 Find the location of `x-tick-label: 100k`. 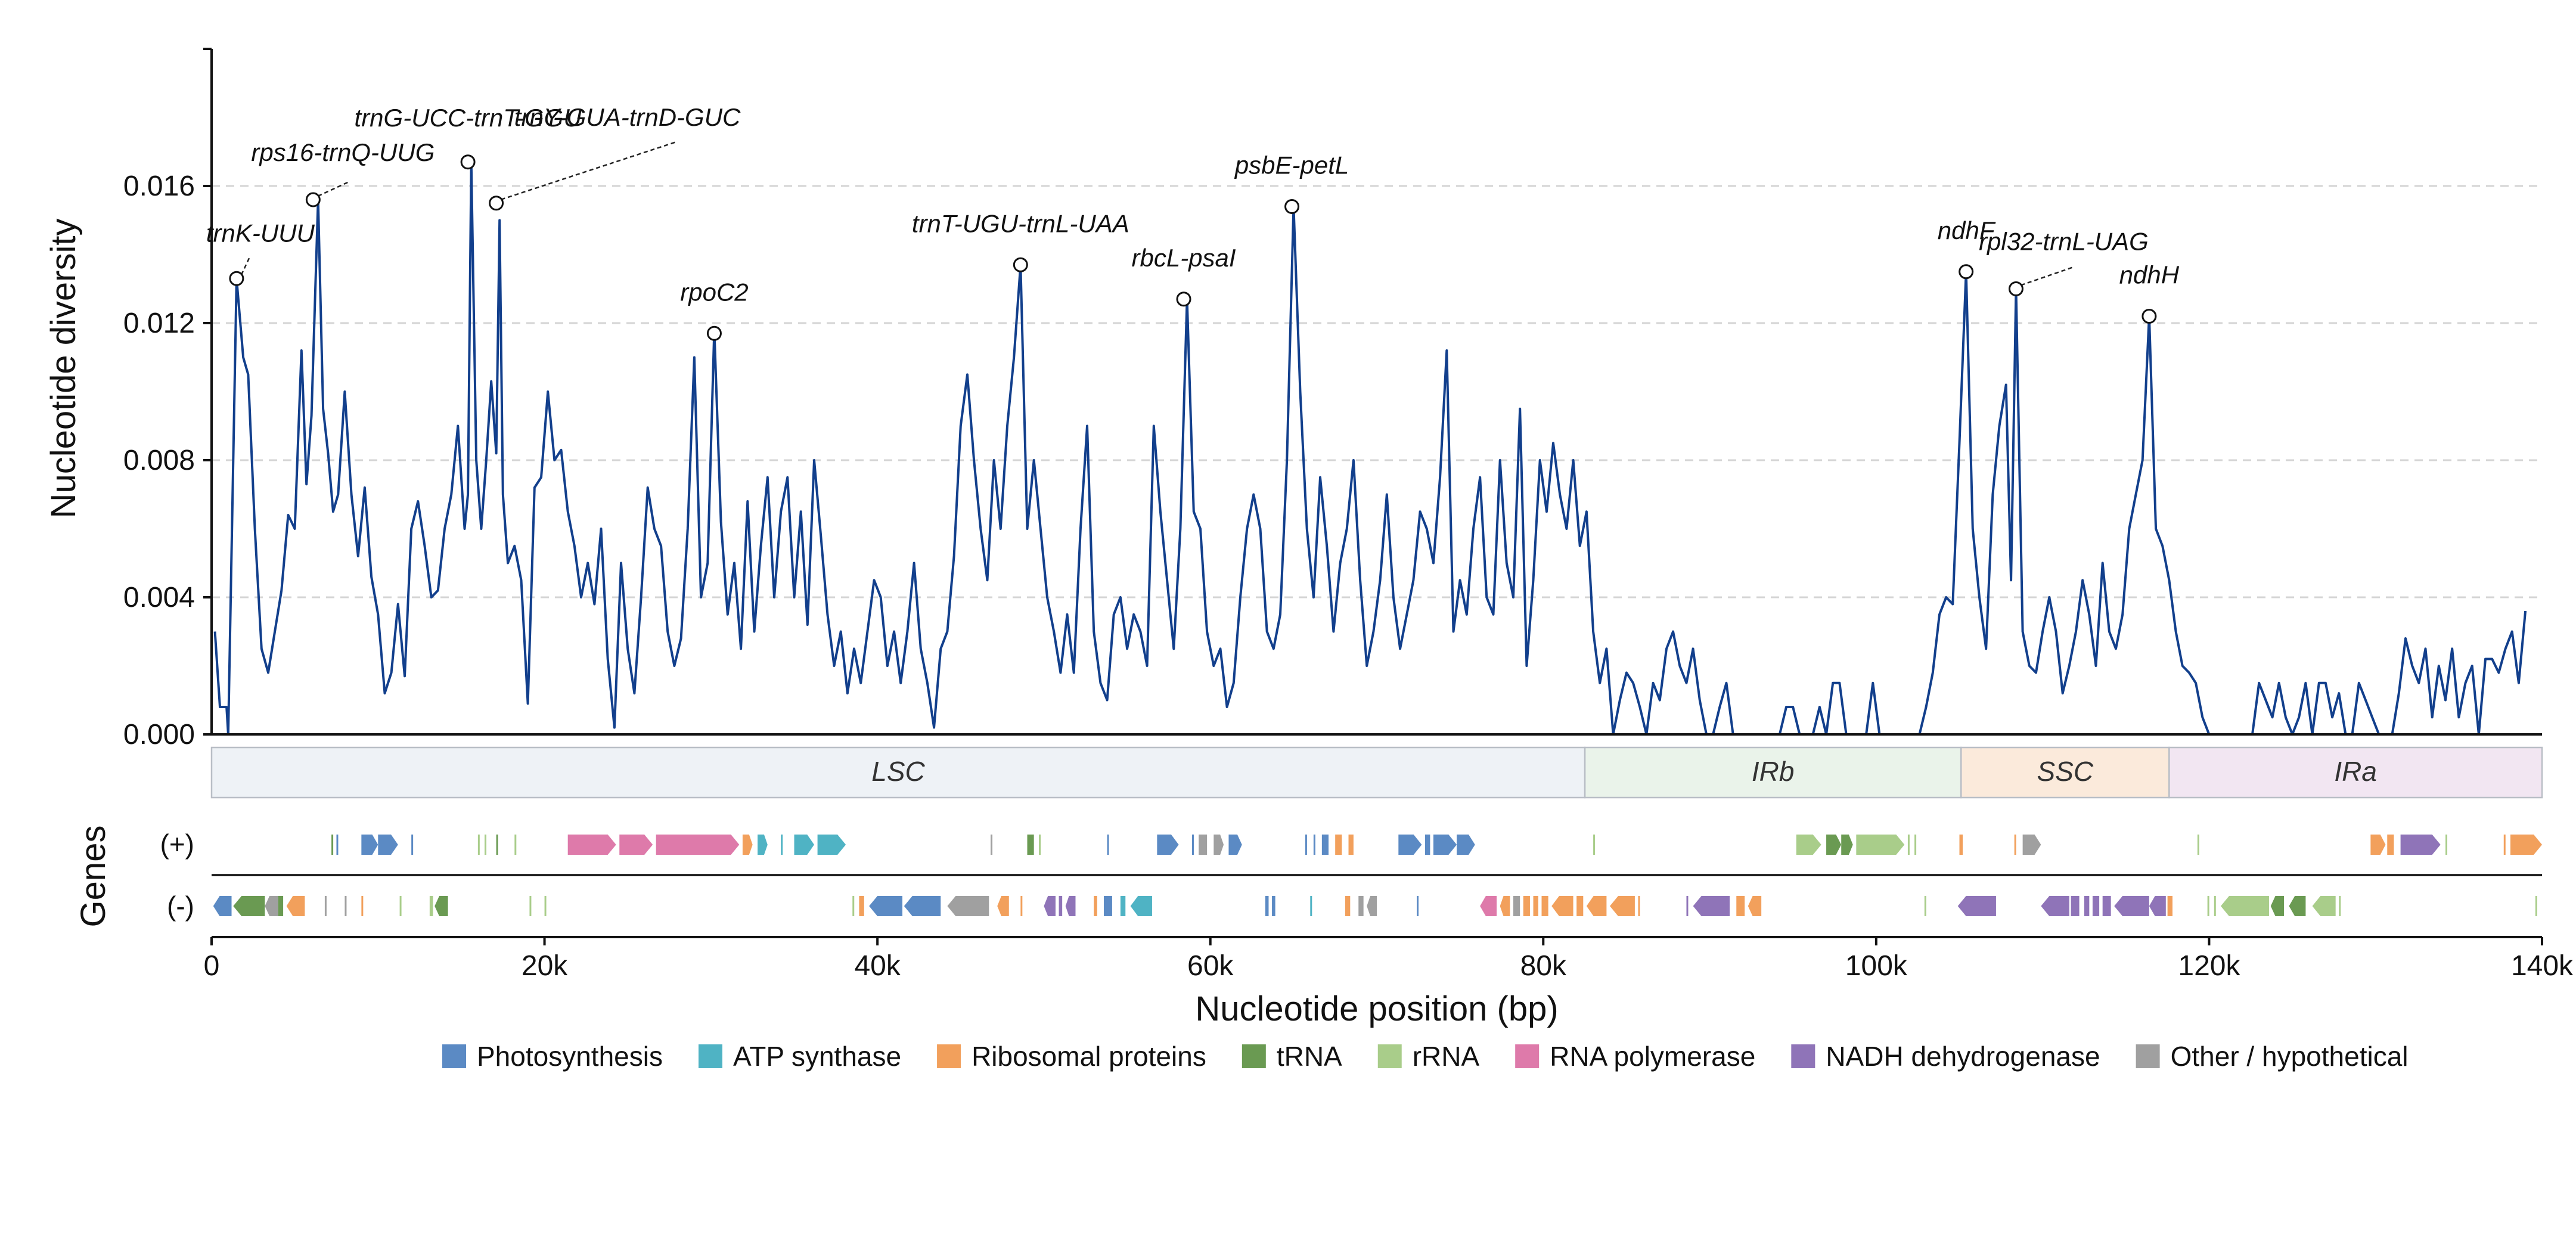

x-tick-label: 100k is located at coordinates (1877, 966).